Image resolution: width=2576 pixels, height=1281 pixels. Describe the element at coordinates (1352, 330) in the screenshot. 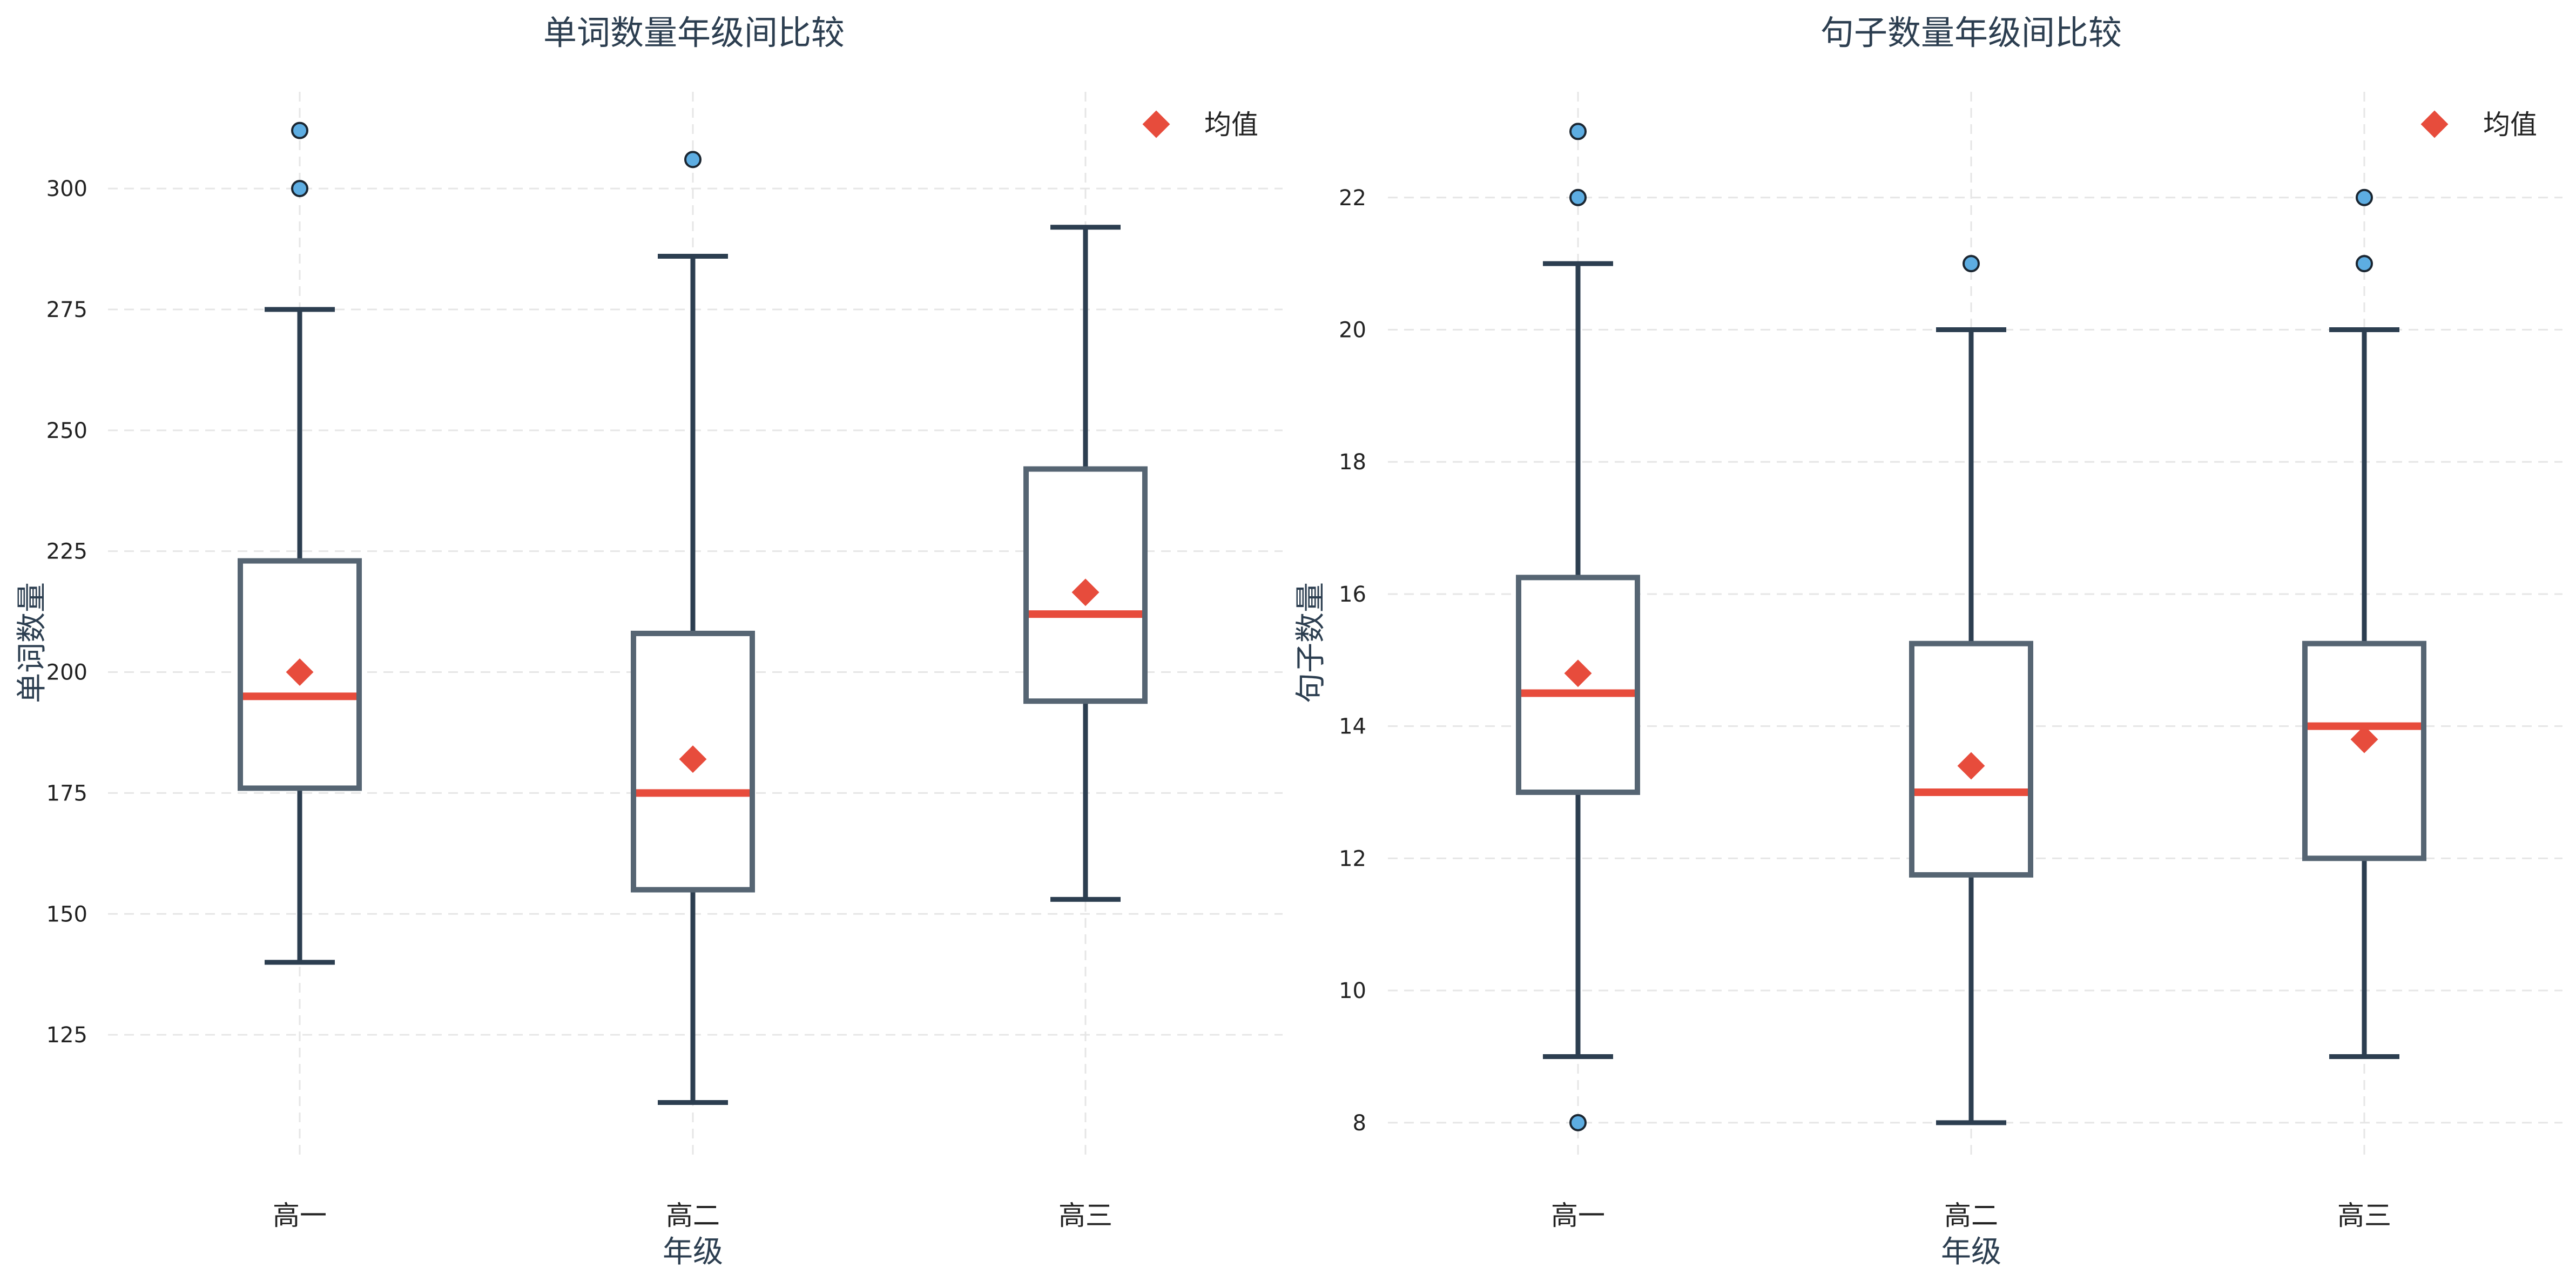

I see `y-tick-label: 20` at that location.